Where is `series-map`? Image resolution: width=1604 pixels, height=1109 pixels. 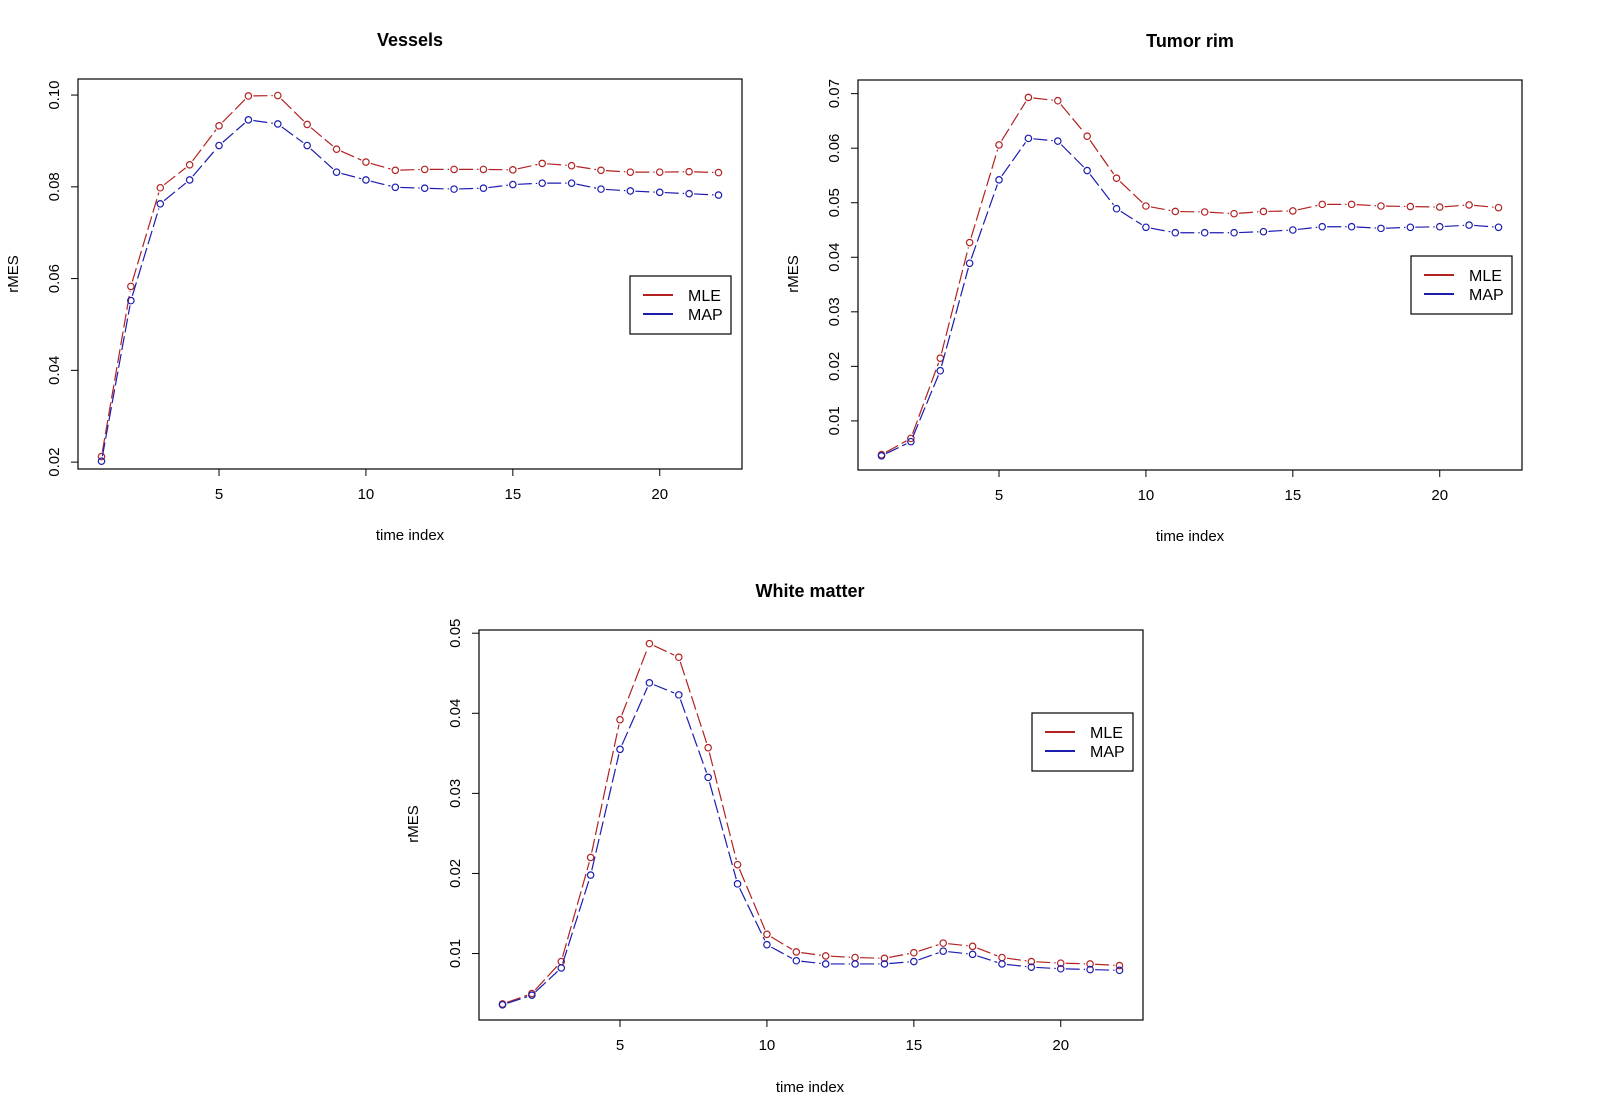 series-map is located at coordinates (811, 844).